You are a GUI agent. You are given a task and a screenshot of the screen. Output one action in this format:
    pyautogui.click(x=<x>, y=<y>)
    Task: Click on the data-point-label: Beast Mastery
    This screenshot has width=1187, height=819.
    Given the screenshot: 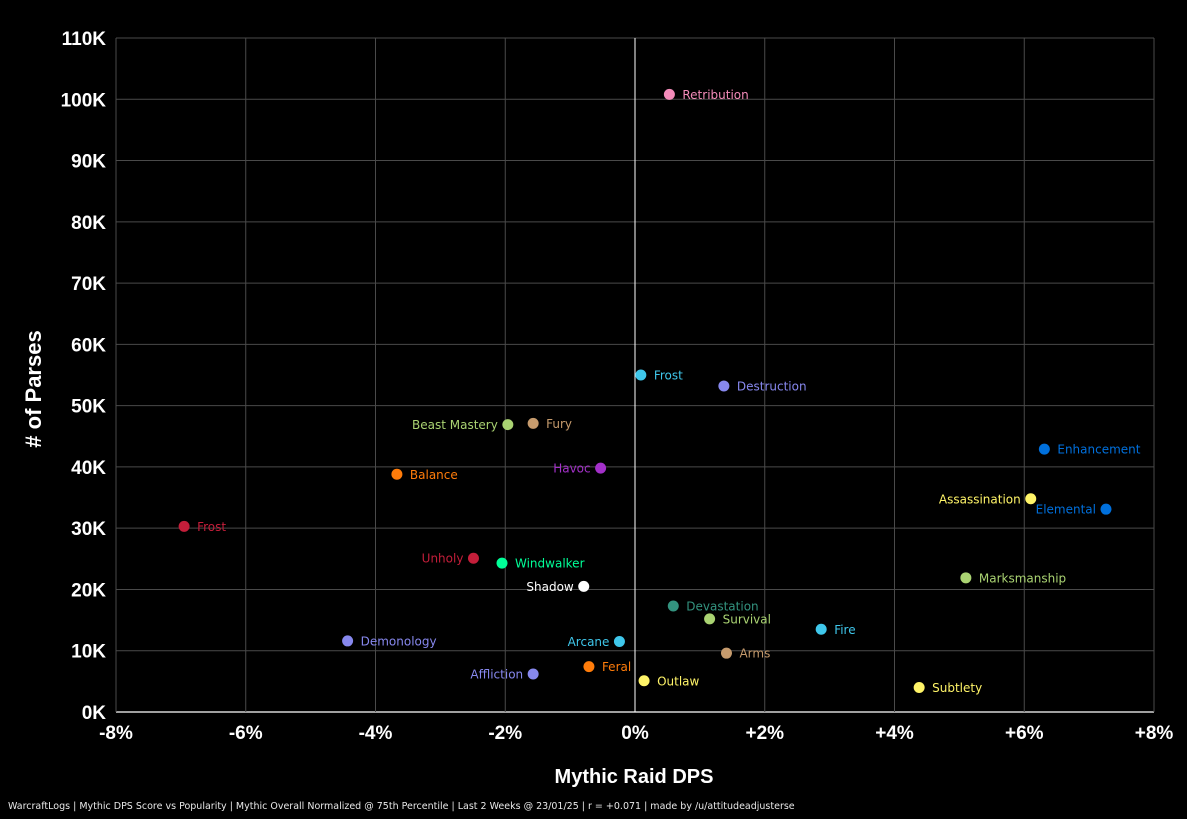 What is the action you would take?
    pyautogui.click(x=455, y=425)
    